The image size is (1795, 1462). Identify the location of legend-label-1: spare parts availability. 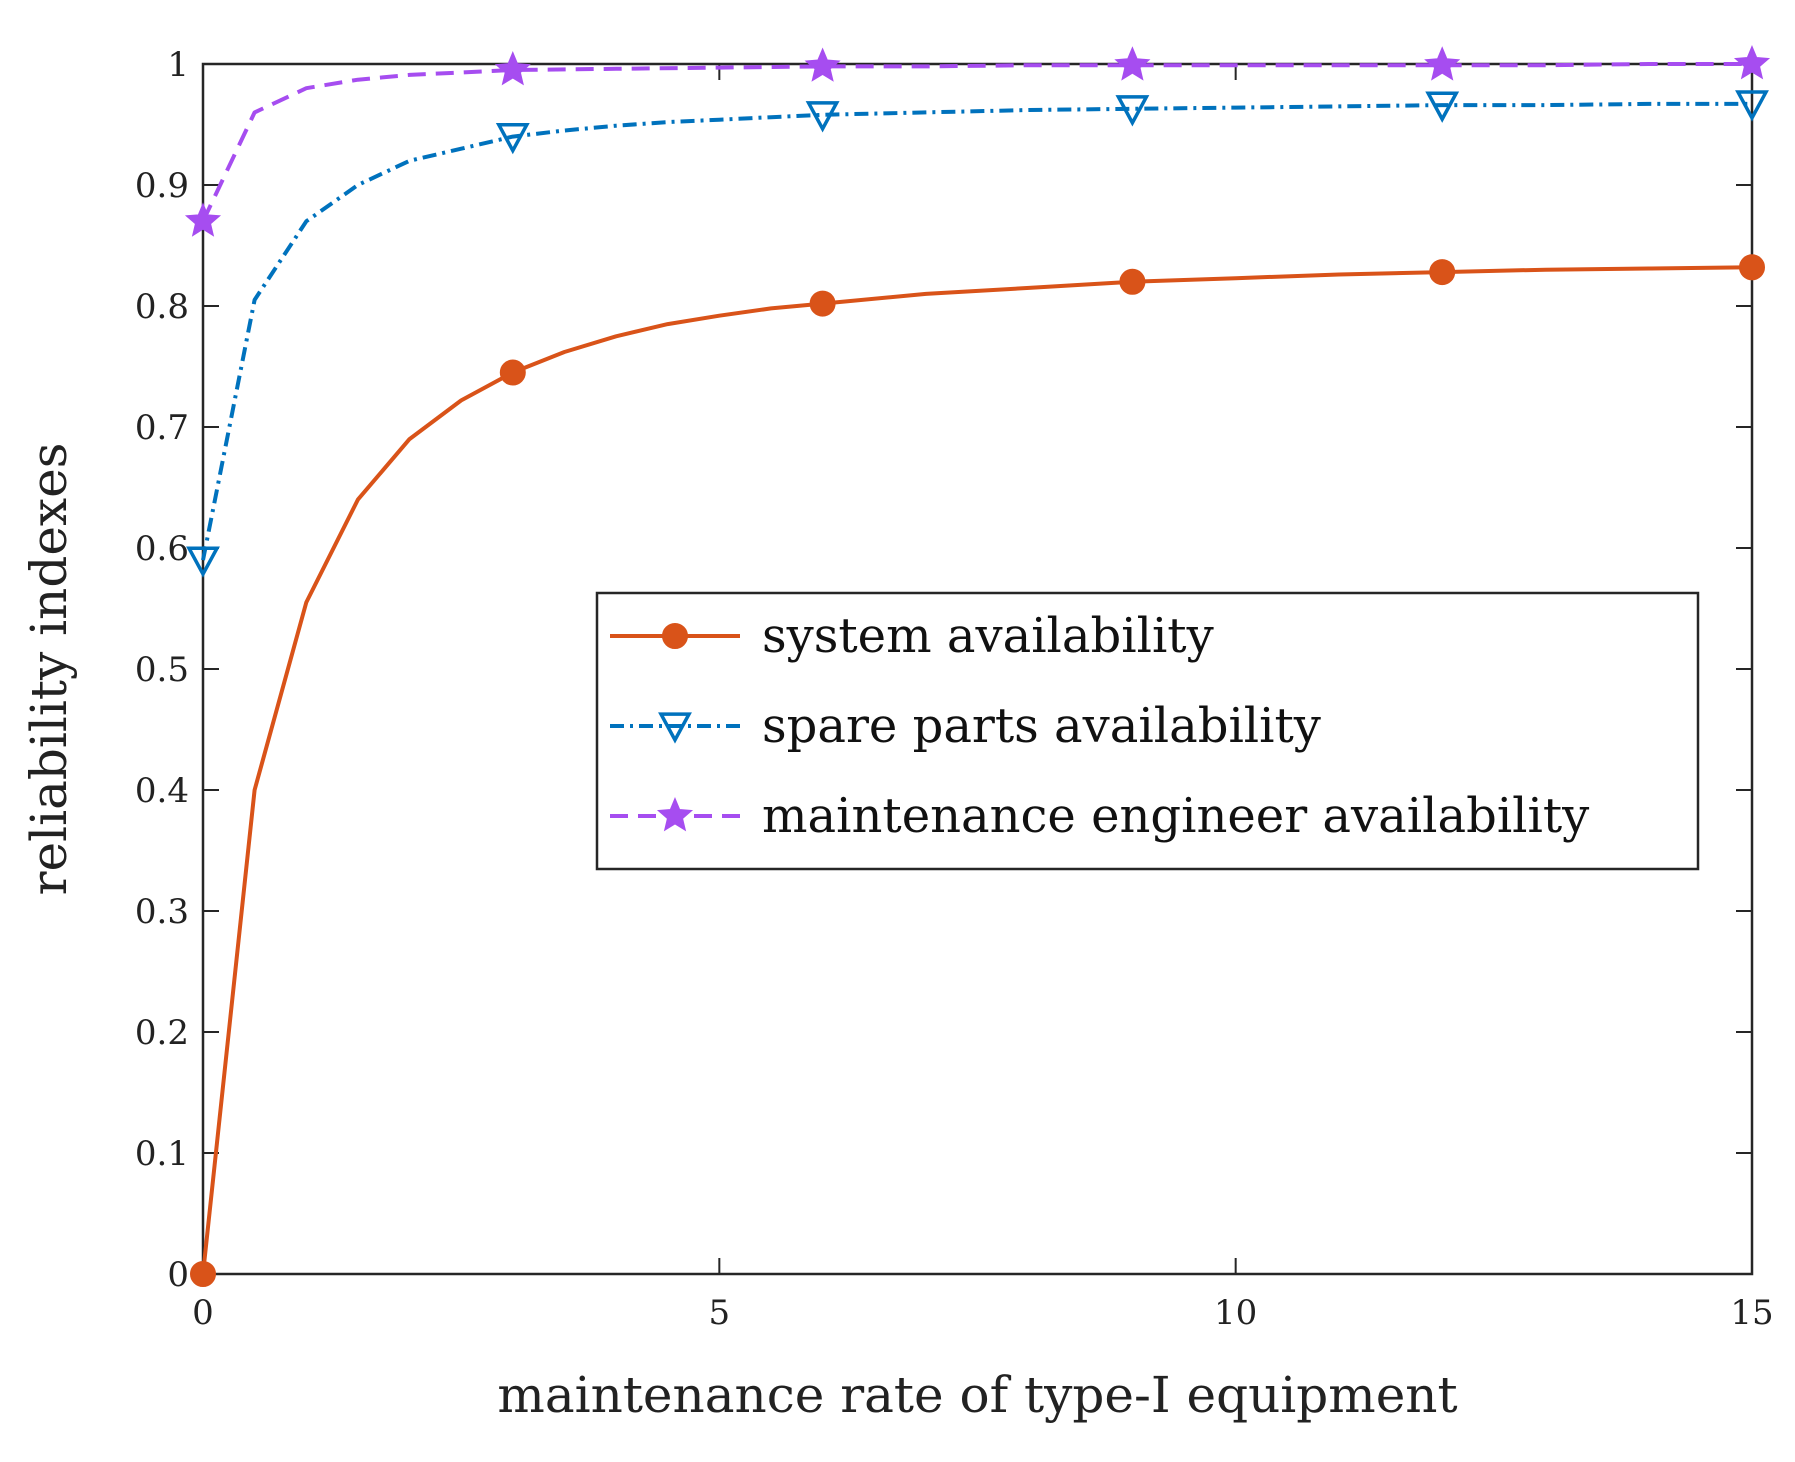
(1041, 726).